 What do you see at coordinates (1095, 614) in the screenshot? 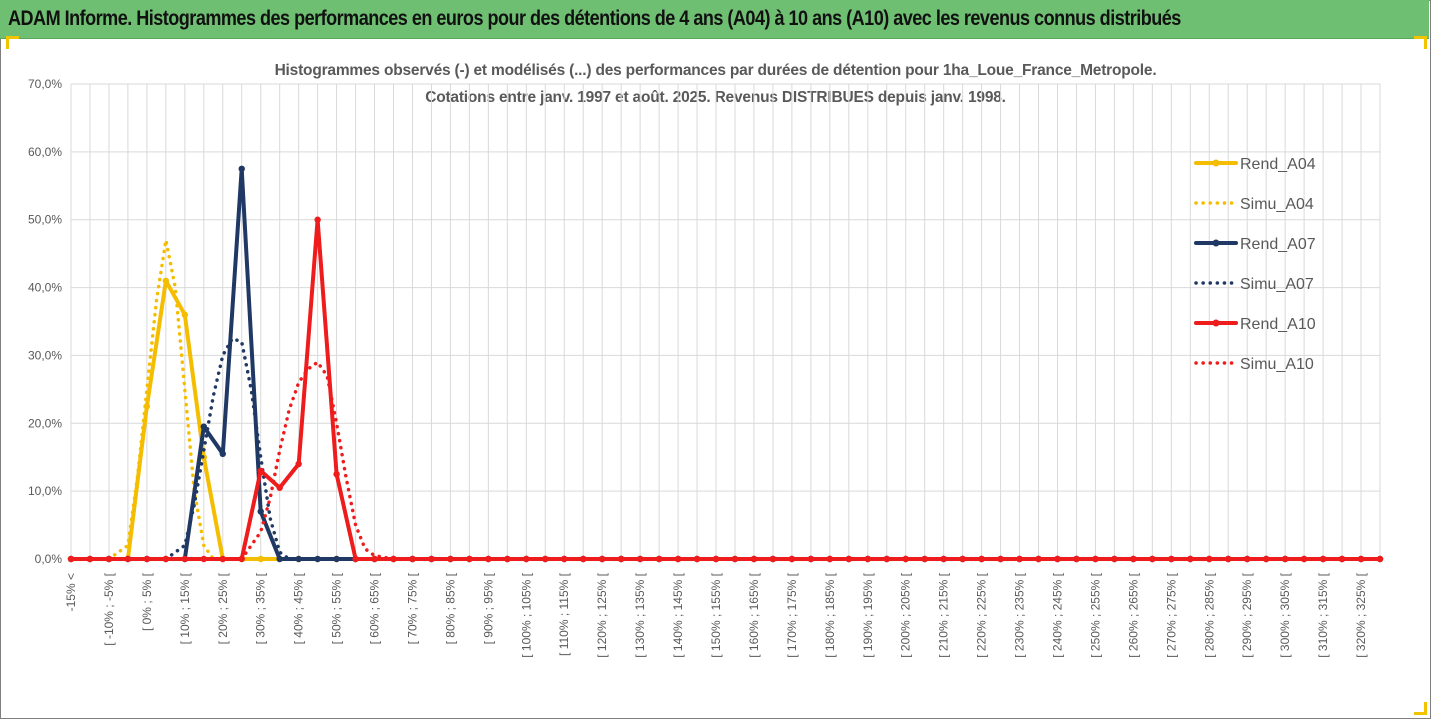
I see `x-tick-label: [ 250% ; 255% [` at bounding box center [1095, 614].